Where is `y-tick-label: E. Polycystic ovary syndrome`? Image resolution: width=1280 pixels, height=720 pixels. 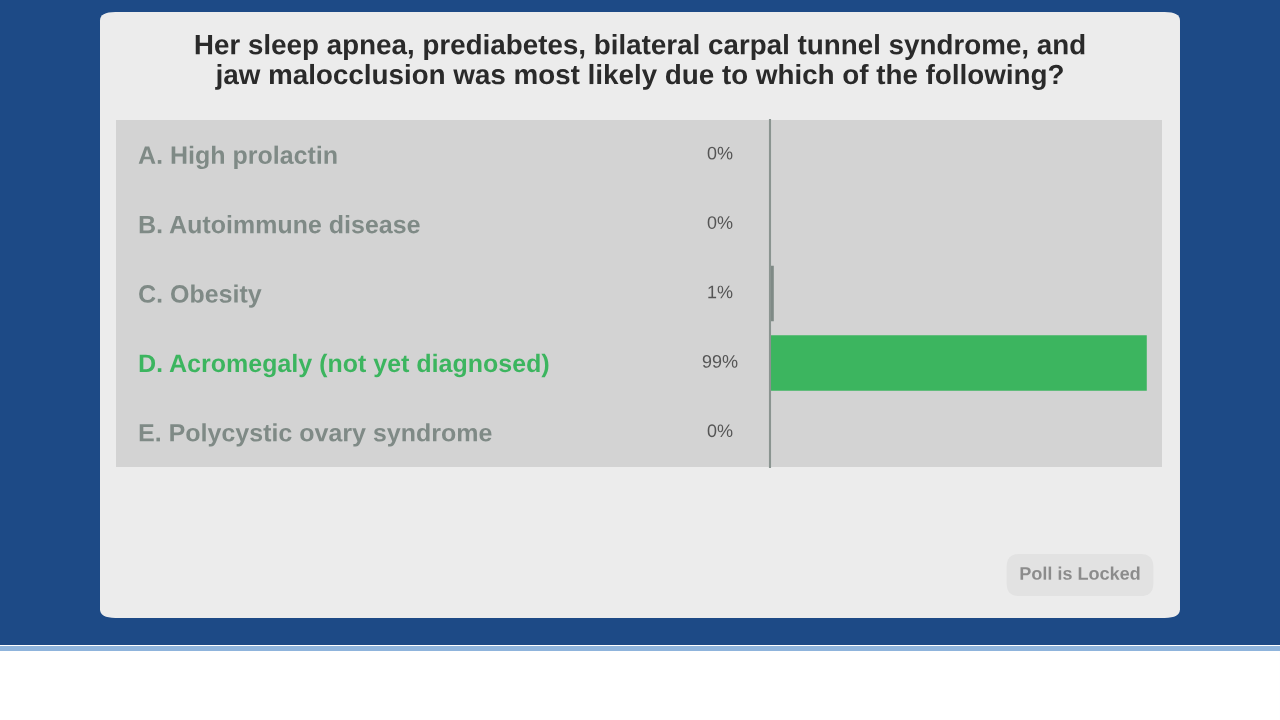 y-tick-label: E. Polycystic ovary syndrome is located at coordinates (315, 435).